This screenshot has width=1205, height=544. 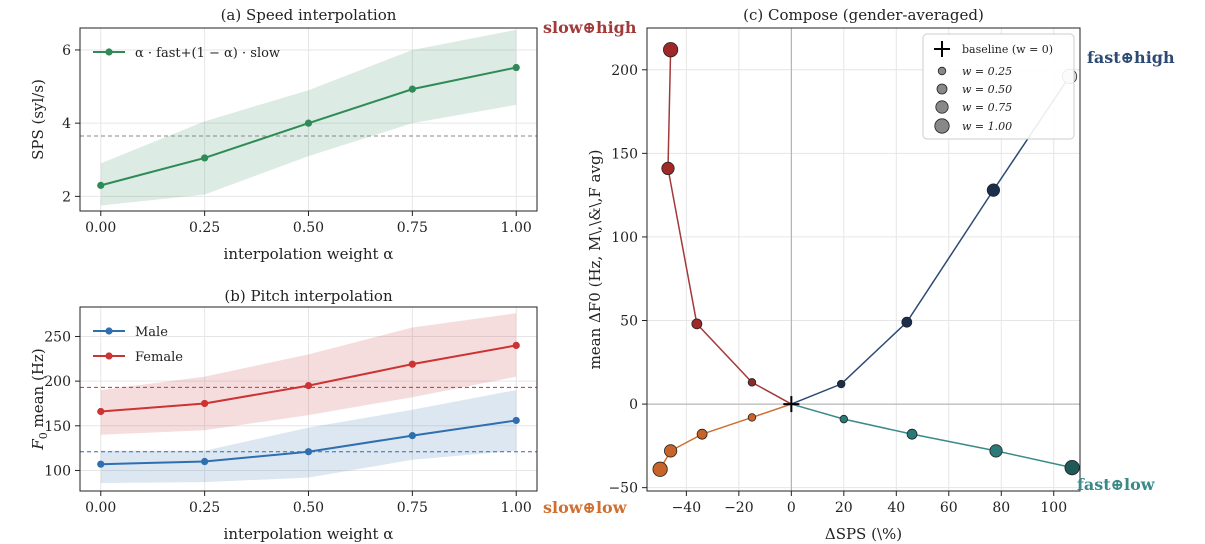 What do you see at coordinates (1116, 484) in the screenshot?
I see `annotation-fast-low: fast⊕low` at bounding box center [1116, 484].